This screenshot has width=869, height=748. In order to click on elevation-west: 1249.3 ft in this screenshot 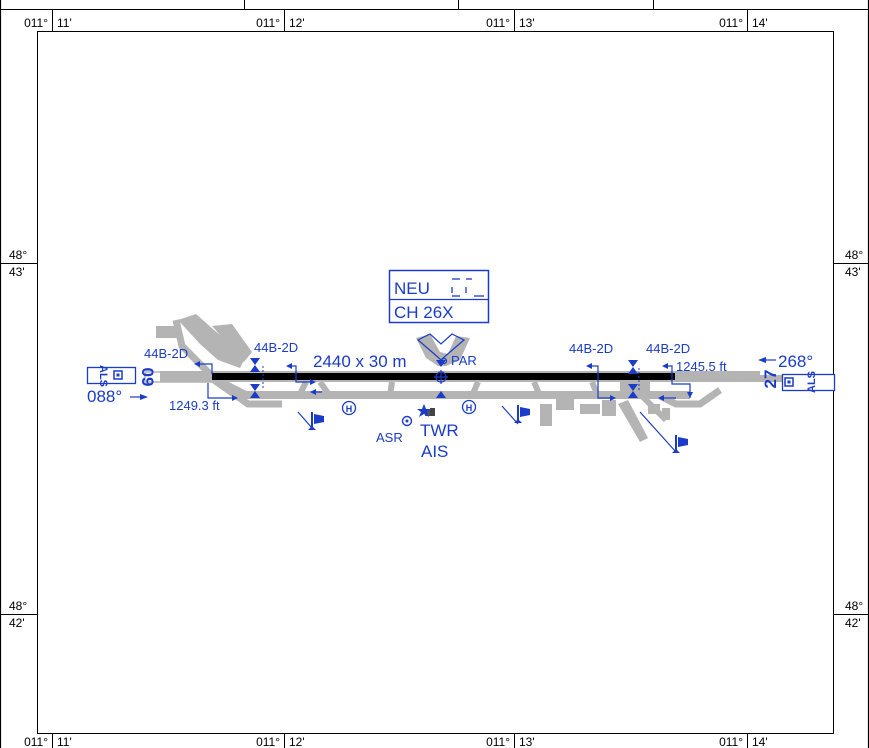, I will do `click(194, 405)`.